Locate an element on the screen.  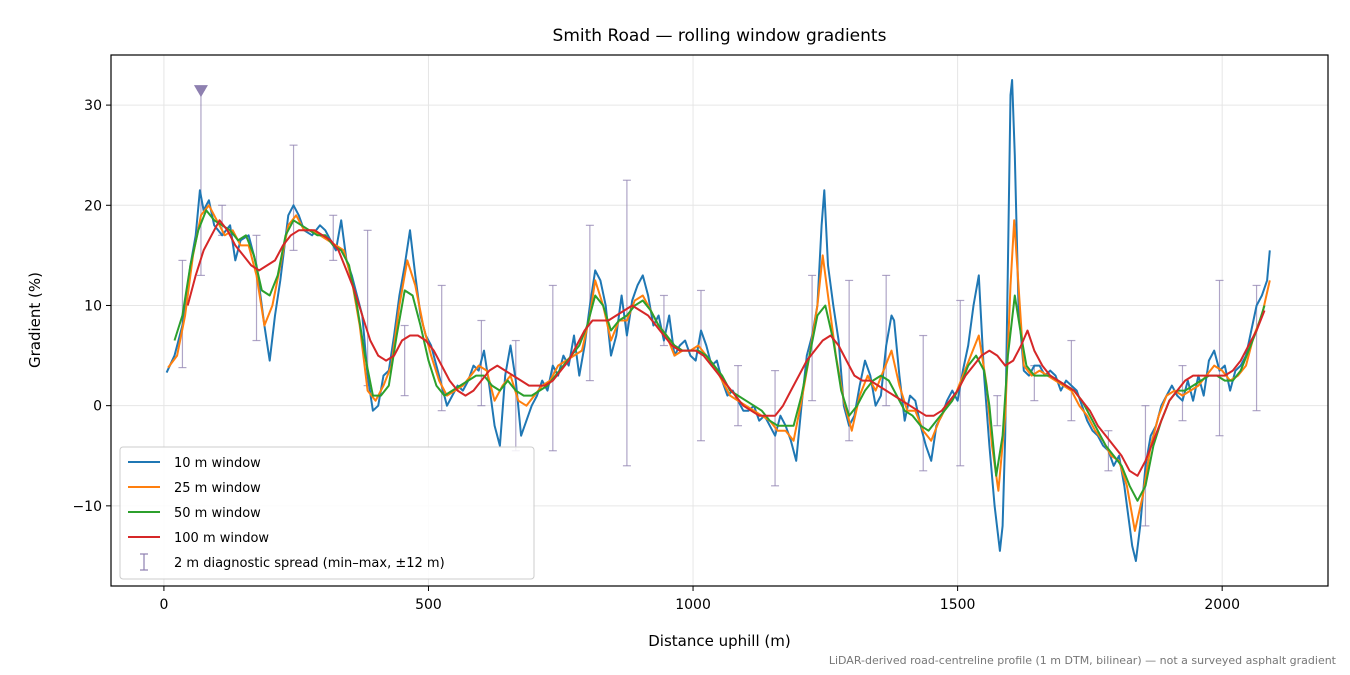
legend-label: 25 m window is located at coordinates (217, 488).